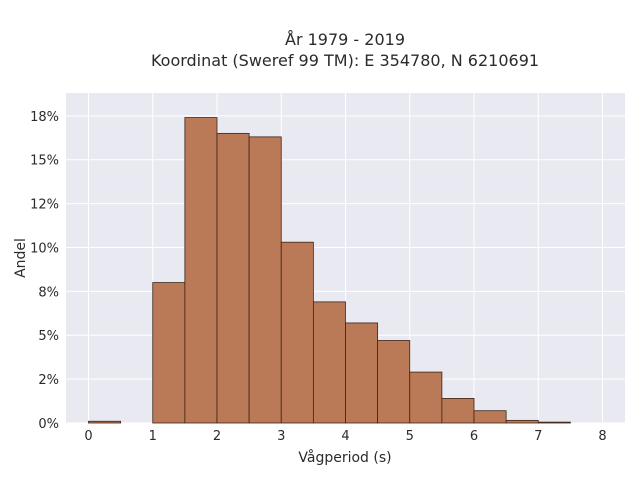 This screenshot has height=484, width=640. I want to click on x-axis-label: Vågperiod (s), so click(344, 457).